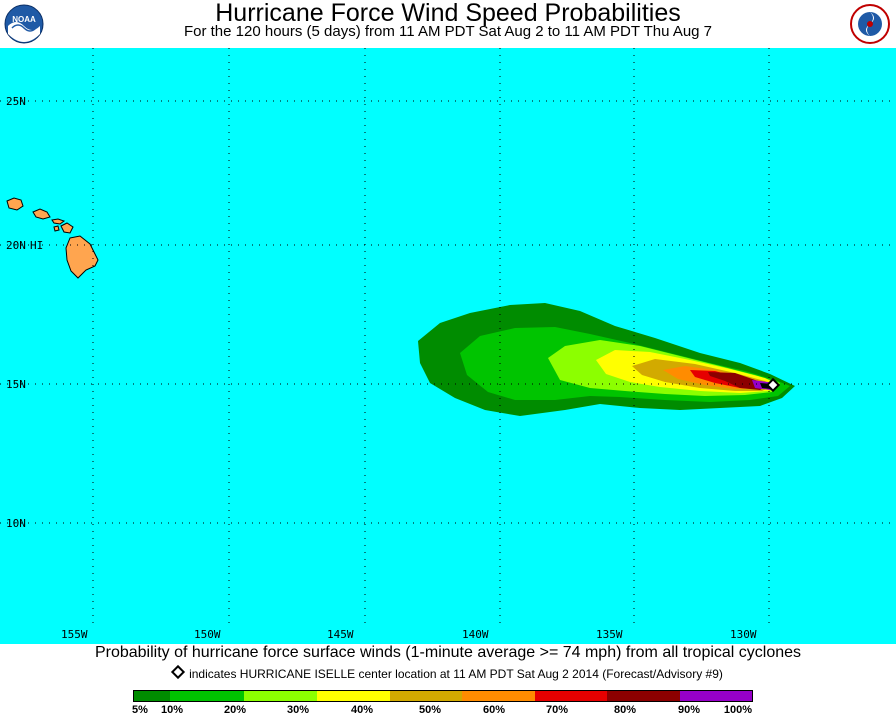 The image size is (896, 718). Describe the element at coordinates (24, 19) in the screenshot. I see `svg-text: NOAA` at that location.